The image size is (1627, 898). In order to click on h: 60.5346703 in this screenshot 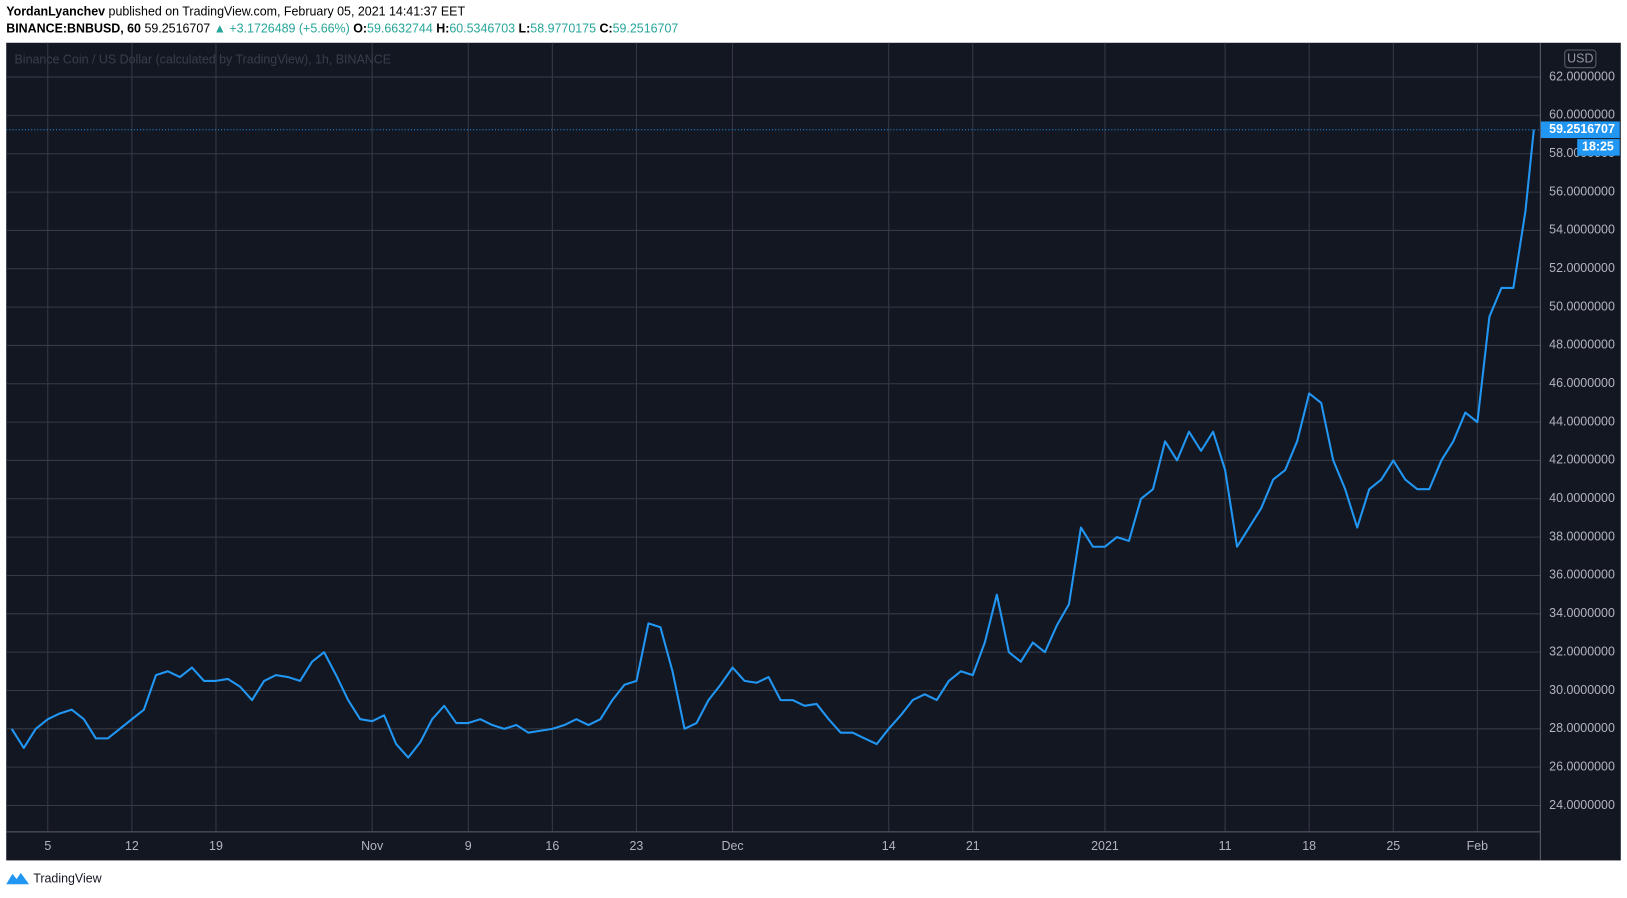, I will do `click(482, 29)`.